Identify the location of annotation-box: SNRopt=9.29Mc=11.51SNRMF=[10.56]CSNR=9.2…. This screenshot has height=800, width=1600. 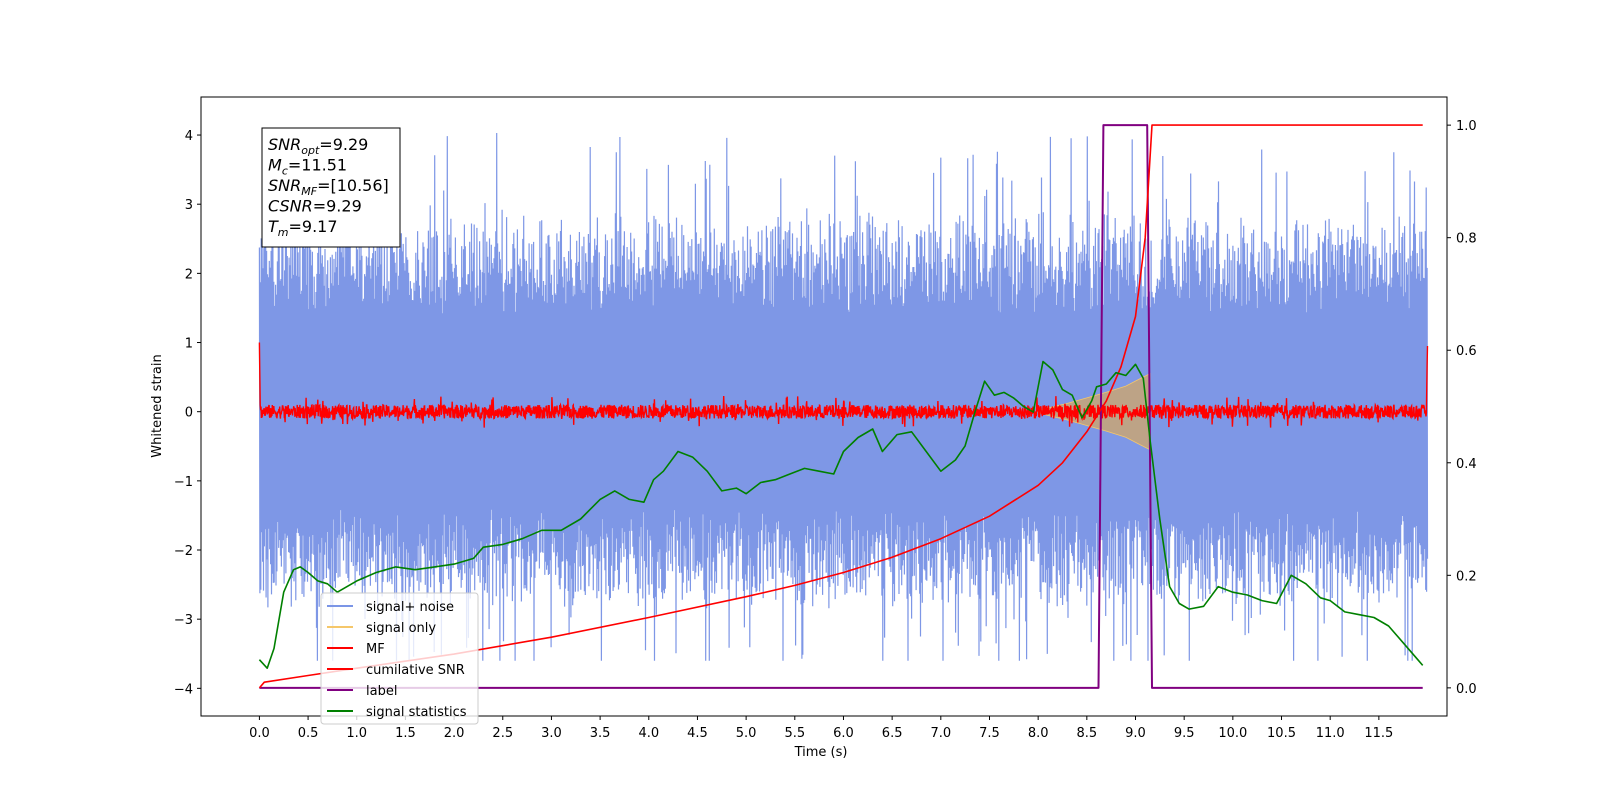
(331, 187).